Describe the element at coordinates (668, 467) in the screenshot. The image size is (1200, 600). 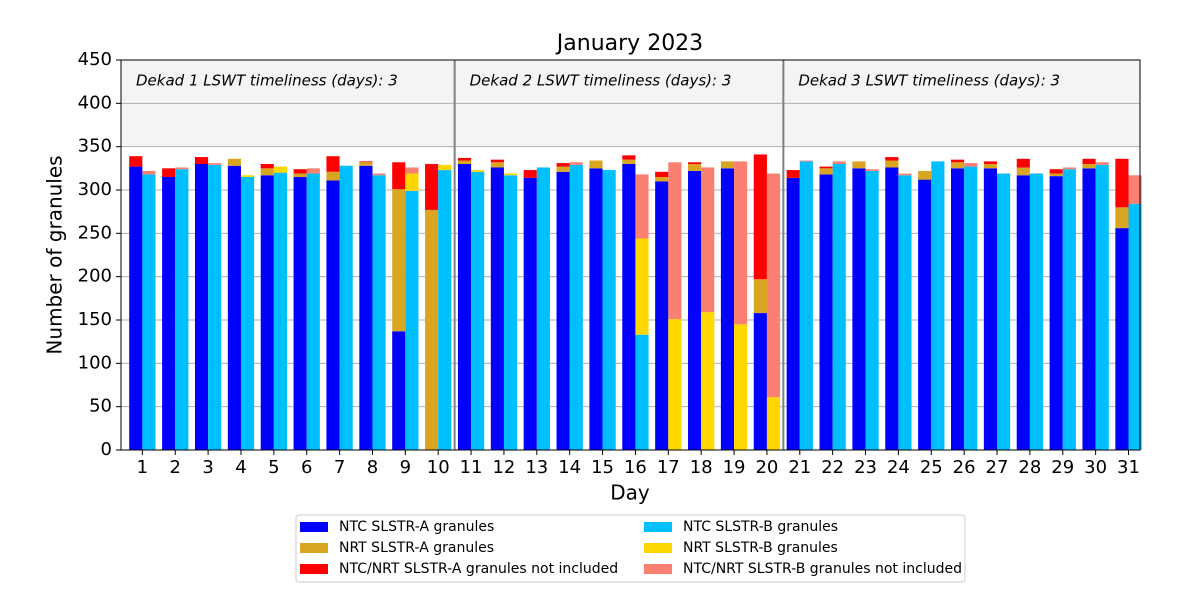
I see `x-tick-label: 17` at that location.